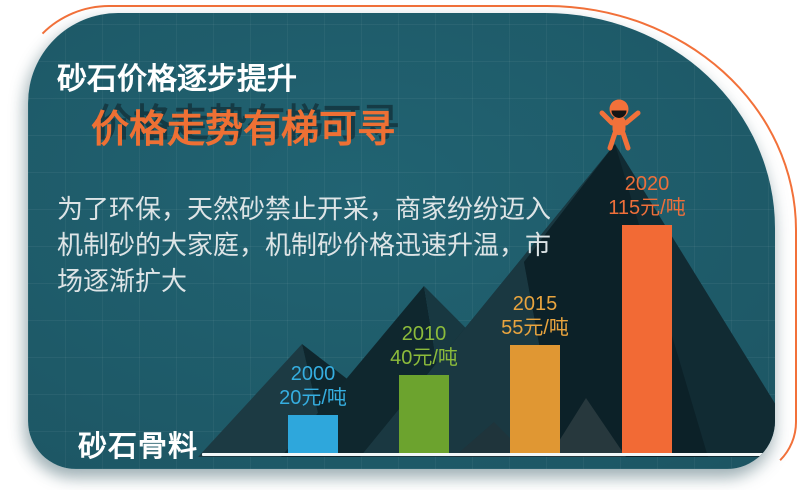 The height and width of the screenshot is (490, 800). I want to click on headline: 砂石价格逐步提升, so click(177, 79).